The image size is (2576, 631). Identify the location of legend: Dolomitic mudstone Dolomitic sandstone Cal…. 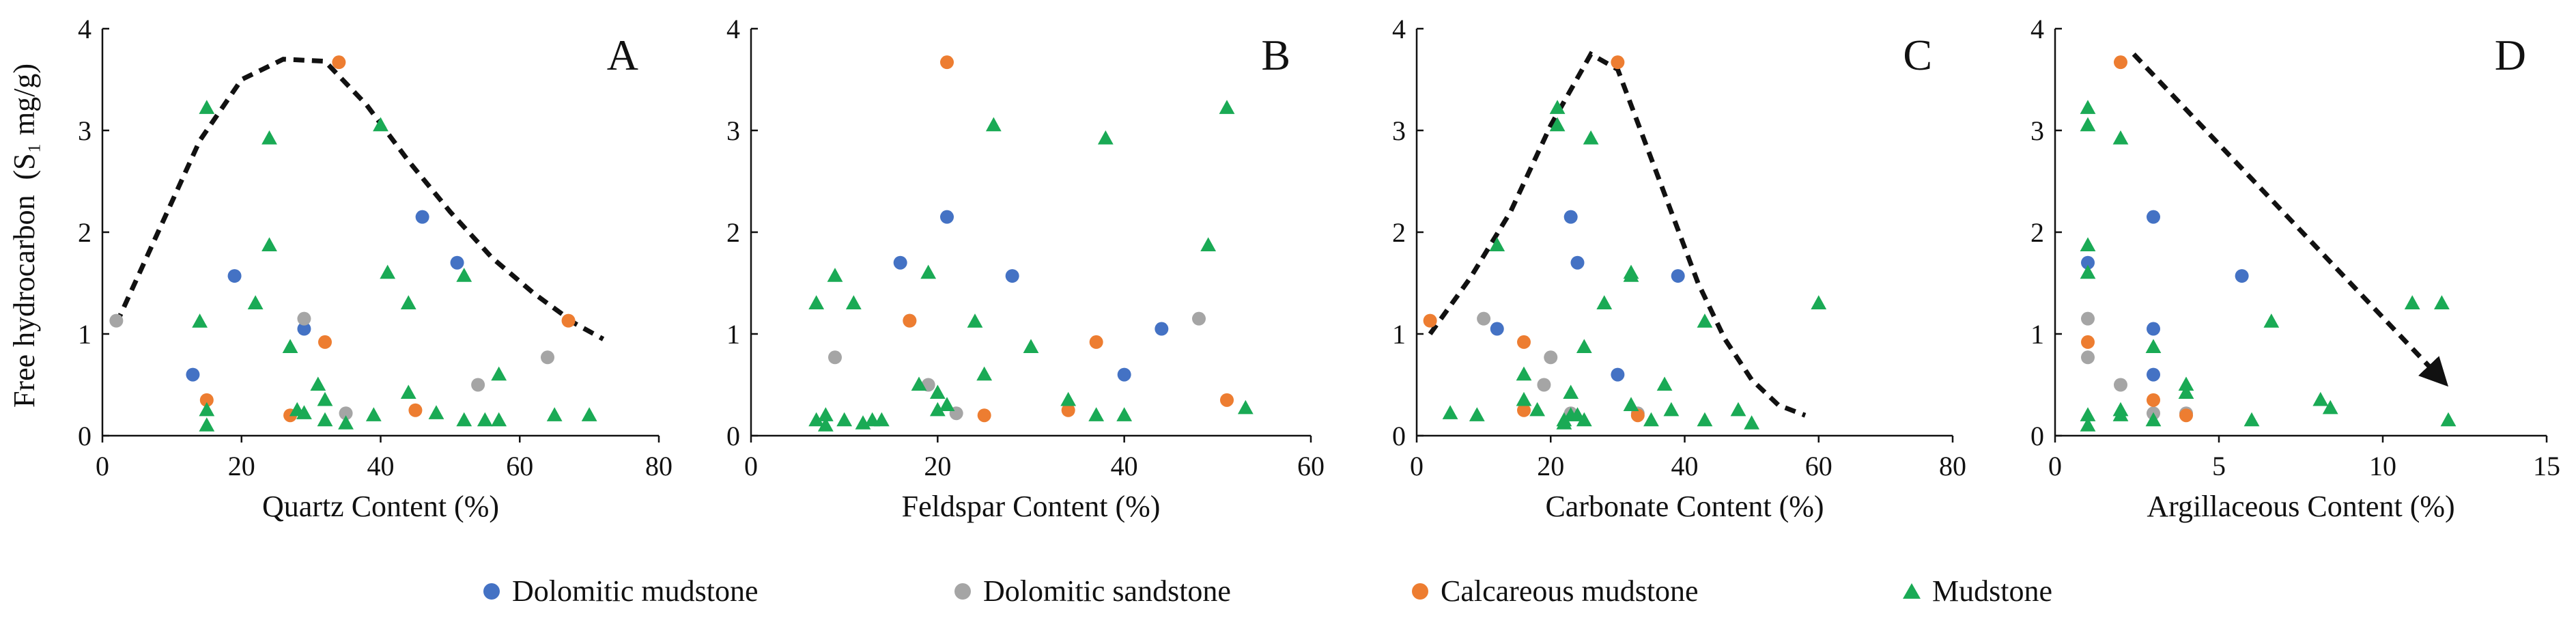
(1267, 591).